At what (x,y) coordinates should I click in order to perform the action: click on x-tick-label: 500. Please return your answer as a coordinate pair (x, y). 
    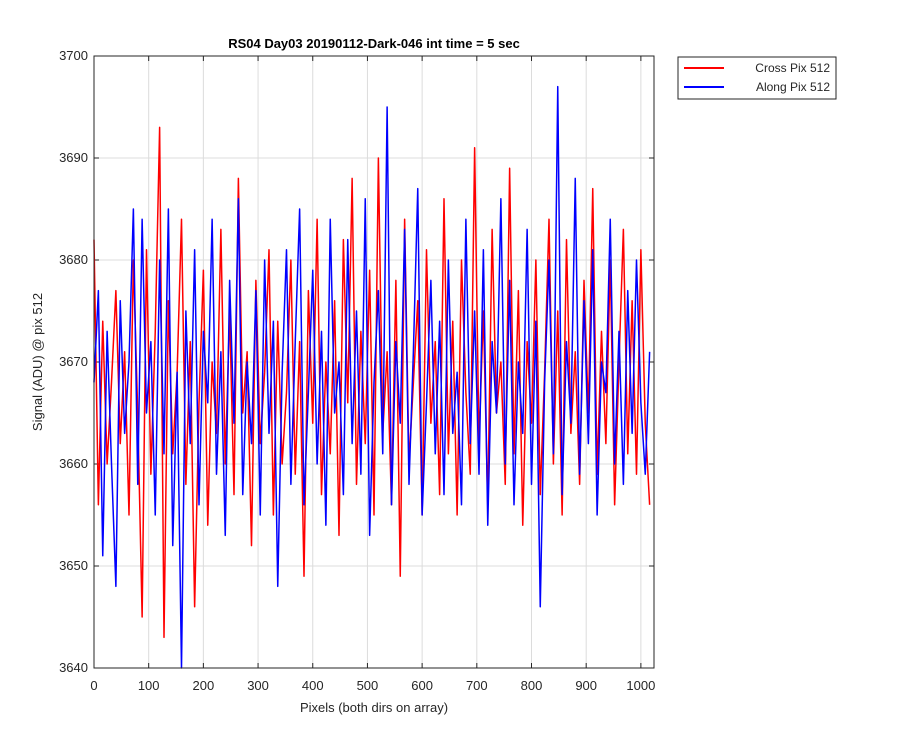
    Looking at the image, I should click on (368, 685).